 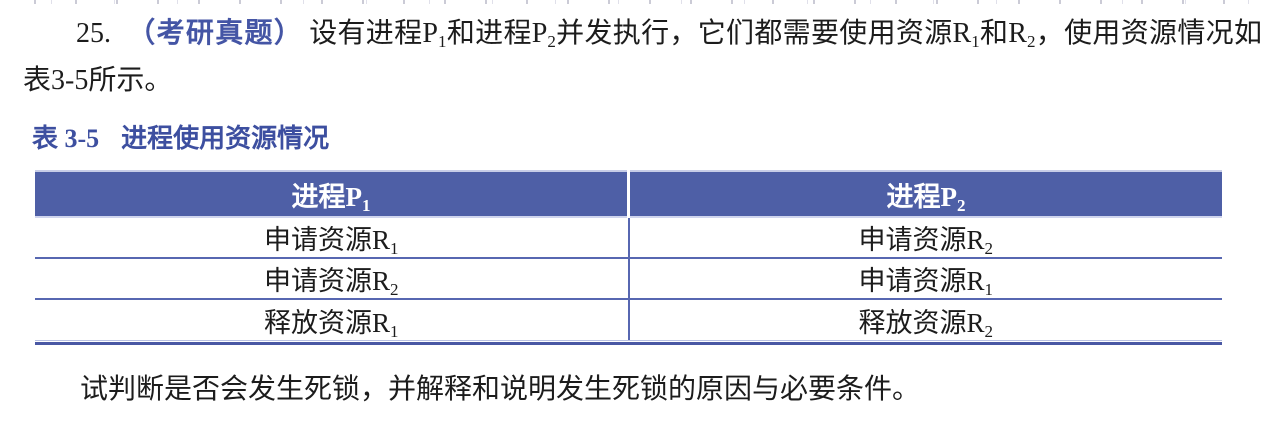 What do you see at coordinates (1003, 33) in the screenshot?
I see `question-text-4: 和R` at bounding box center [1003, 33].